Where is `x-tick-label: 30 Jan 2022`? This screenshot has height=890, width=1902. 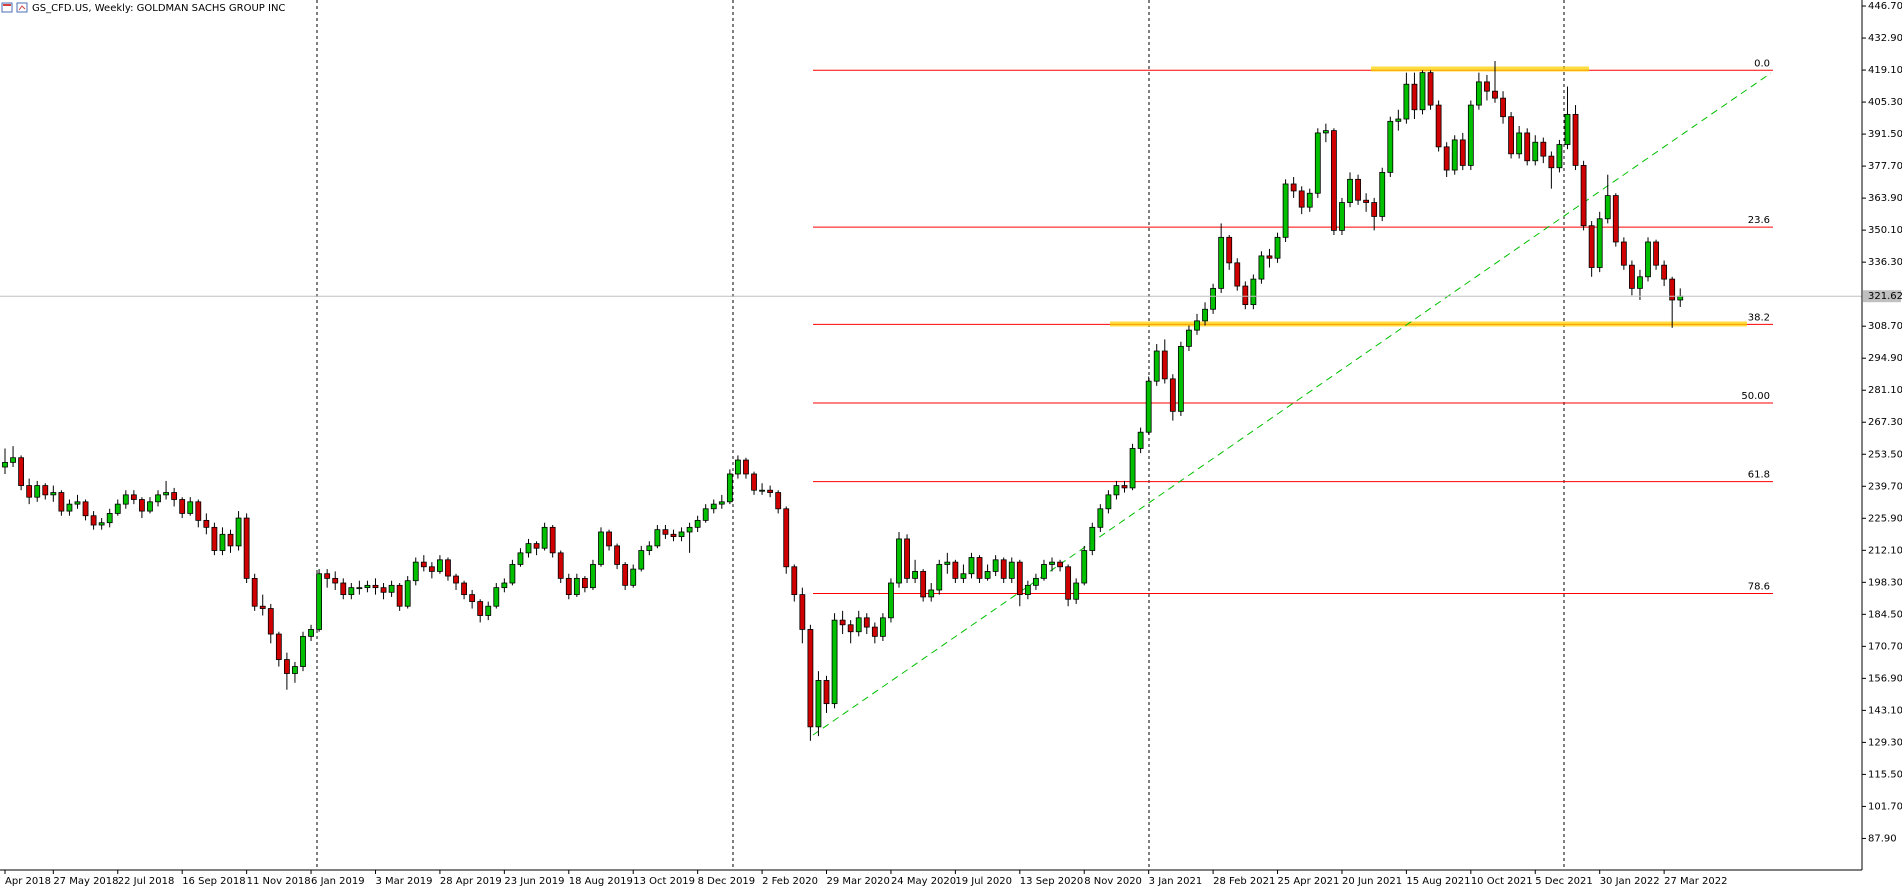
x-tick-label: 30 Jan 2022 is located at coordinates (1630, 881).